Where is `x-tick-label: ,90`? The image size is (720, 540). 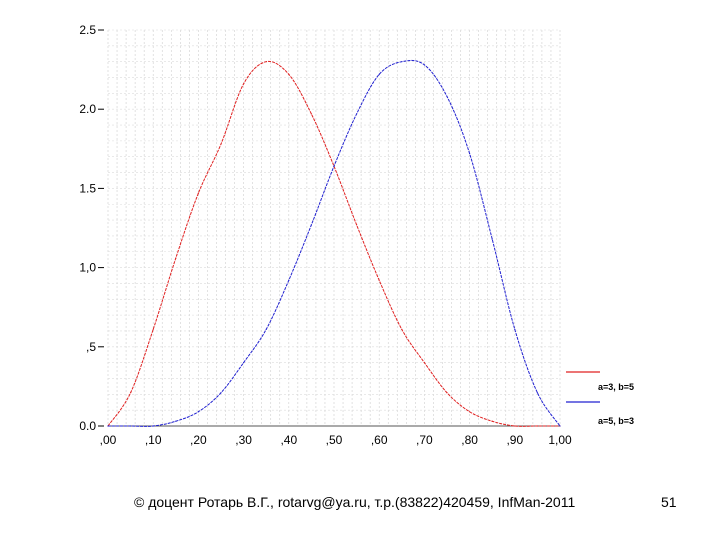 x-tick-label: ,90 is located at coordinates (514, 440).